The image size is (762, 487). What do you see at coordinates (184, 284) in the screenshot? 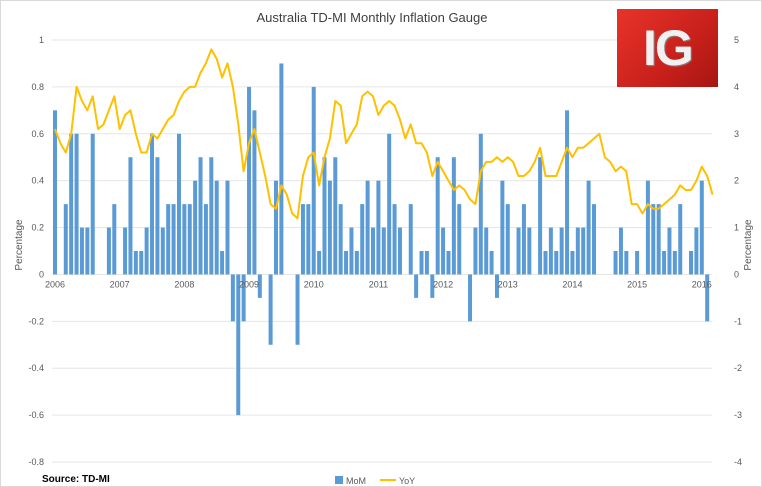
I see `x-tick-label: 2008` at bounding box center [184, 284].